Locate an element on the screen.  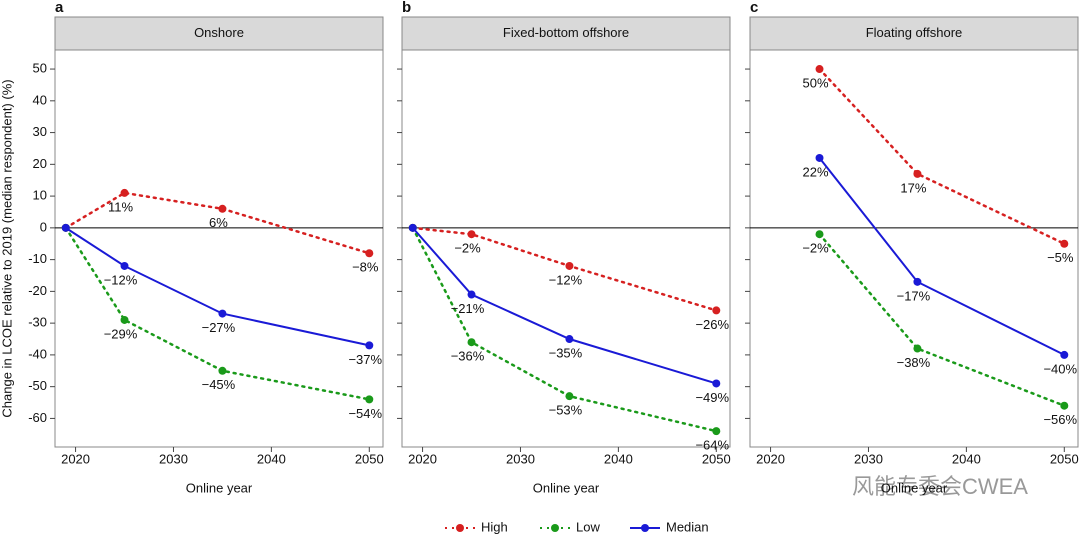
panel-title: Floating offshore is located at coordinates (914, 32).